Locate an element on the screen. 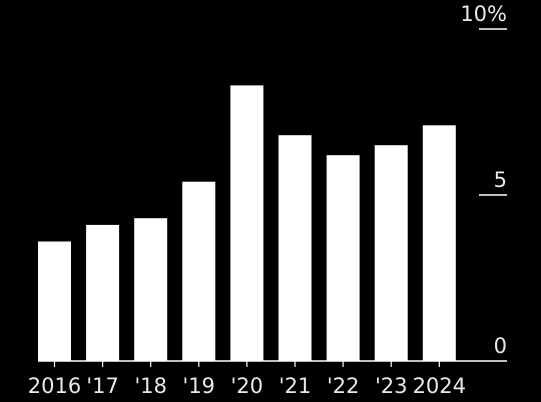  x-tick-labels: 2016'17 '18 '19 '20 '21 '22 '23 2024 is located at coordinates (247, 379).